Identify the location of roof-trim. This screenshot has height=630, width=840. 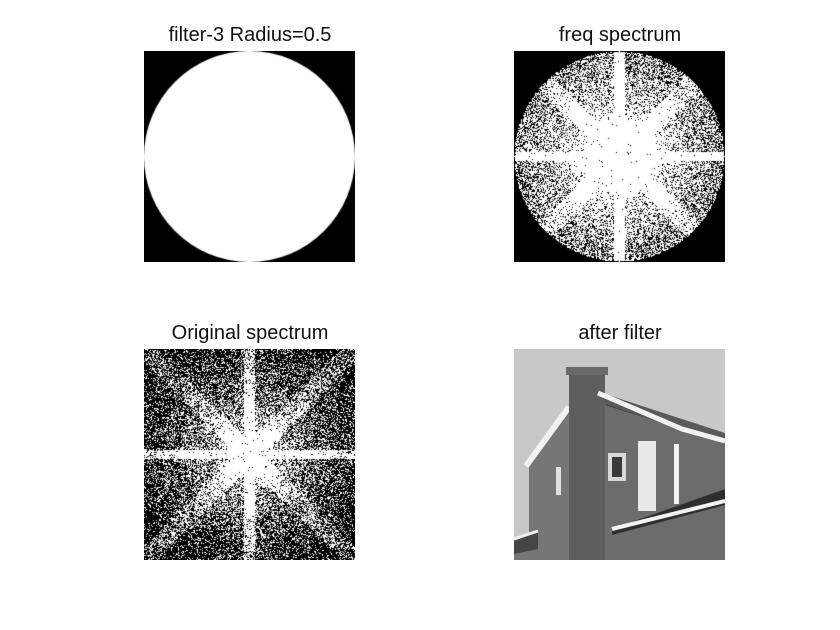
(661, 417).